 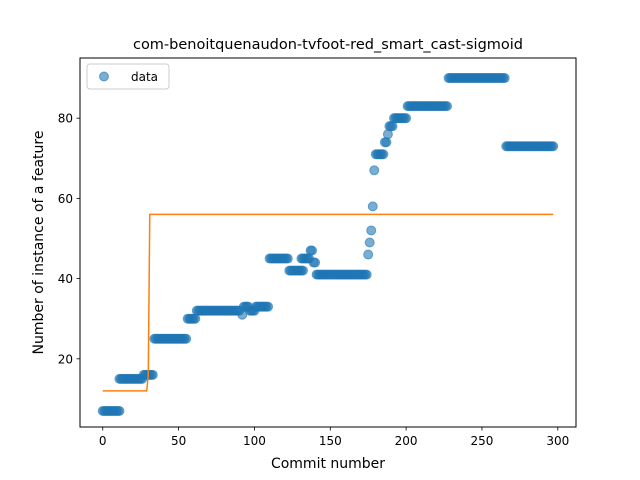 I want to click on x-axis-label: Commit number, so click(x=328, y=464).